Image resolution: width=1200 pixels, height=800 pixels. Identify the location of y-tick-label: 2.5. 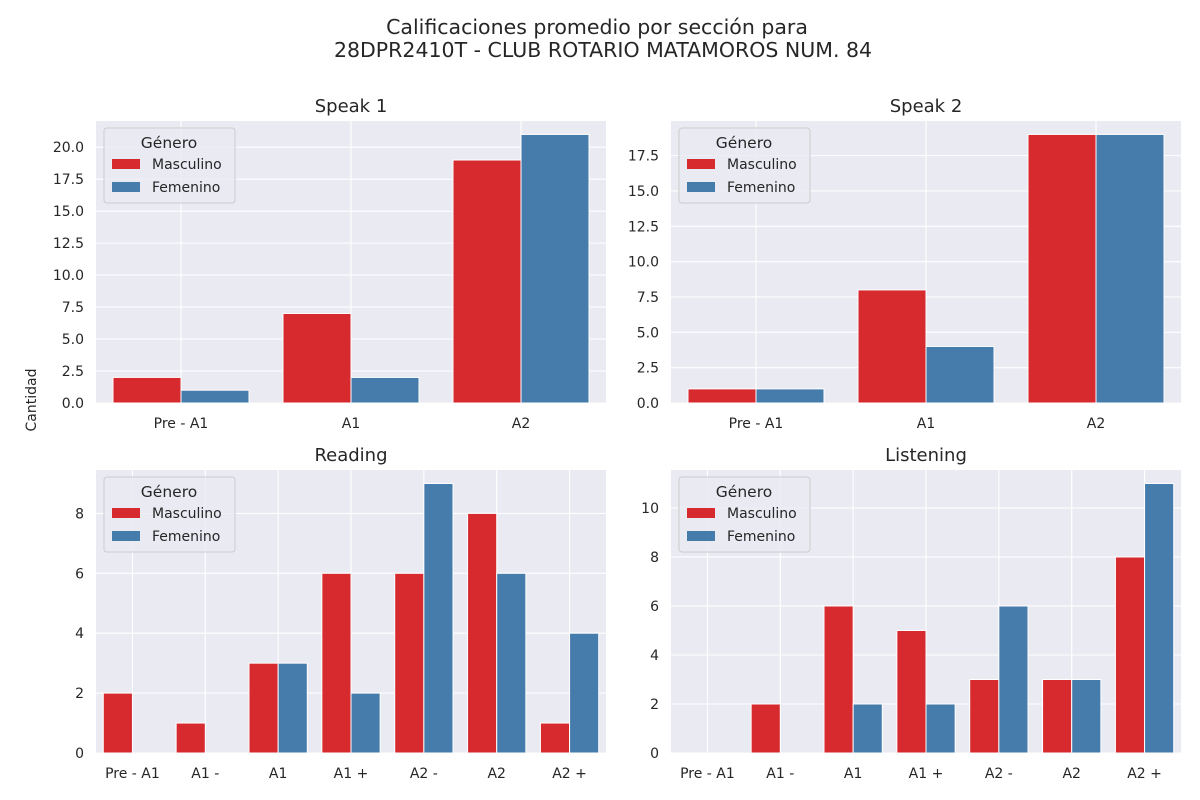
(73, 372).